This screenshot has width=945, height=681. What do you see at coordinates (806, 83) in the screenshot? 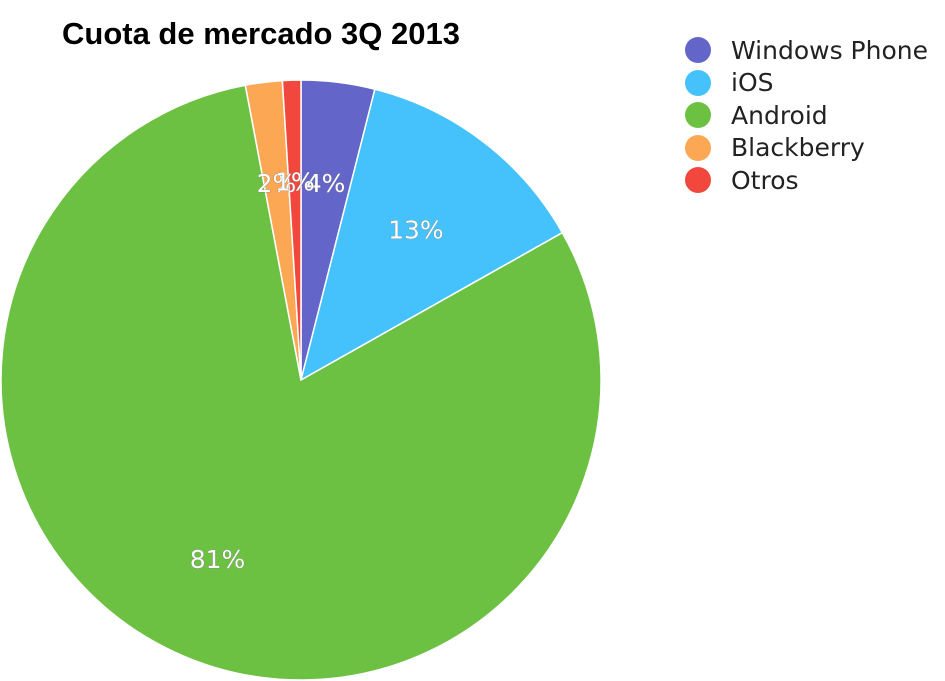
I see `legend-item-ios: iOS` at bounding box center [806, 83].